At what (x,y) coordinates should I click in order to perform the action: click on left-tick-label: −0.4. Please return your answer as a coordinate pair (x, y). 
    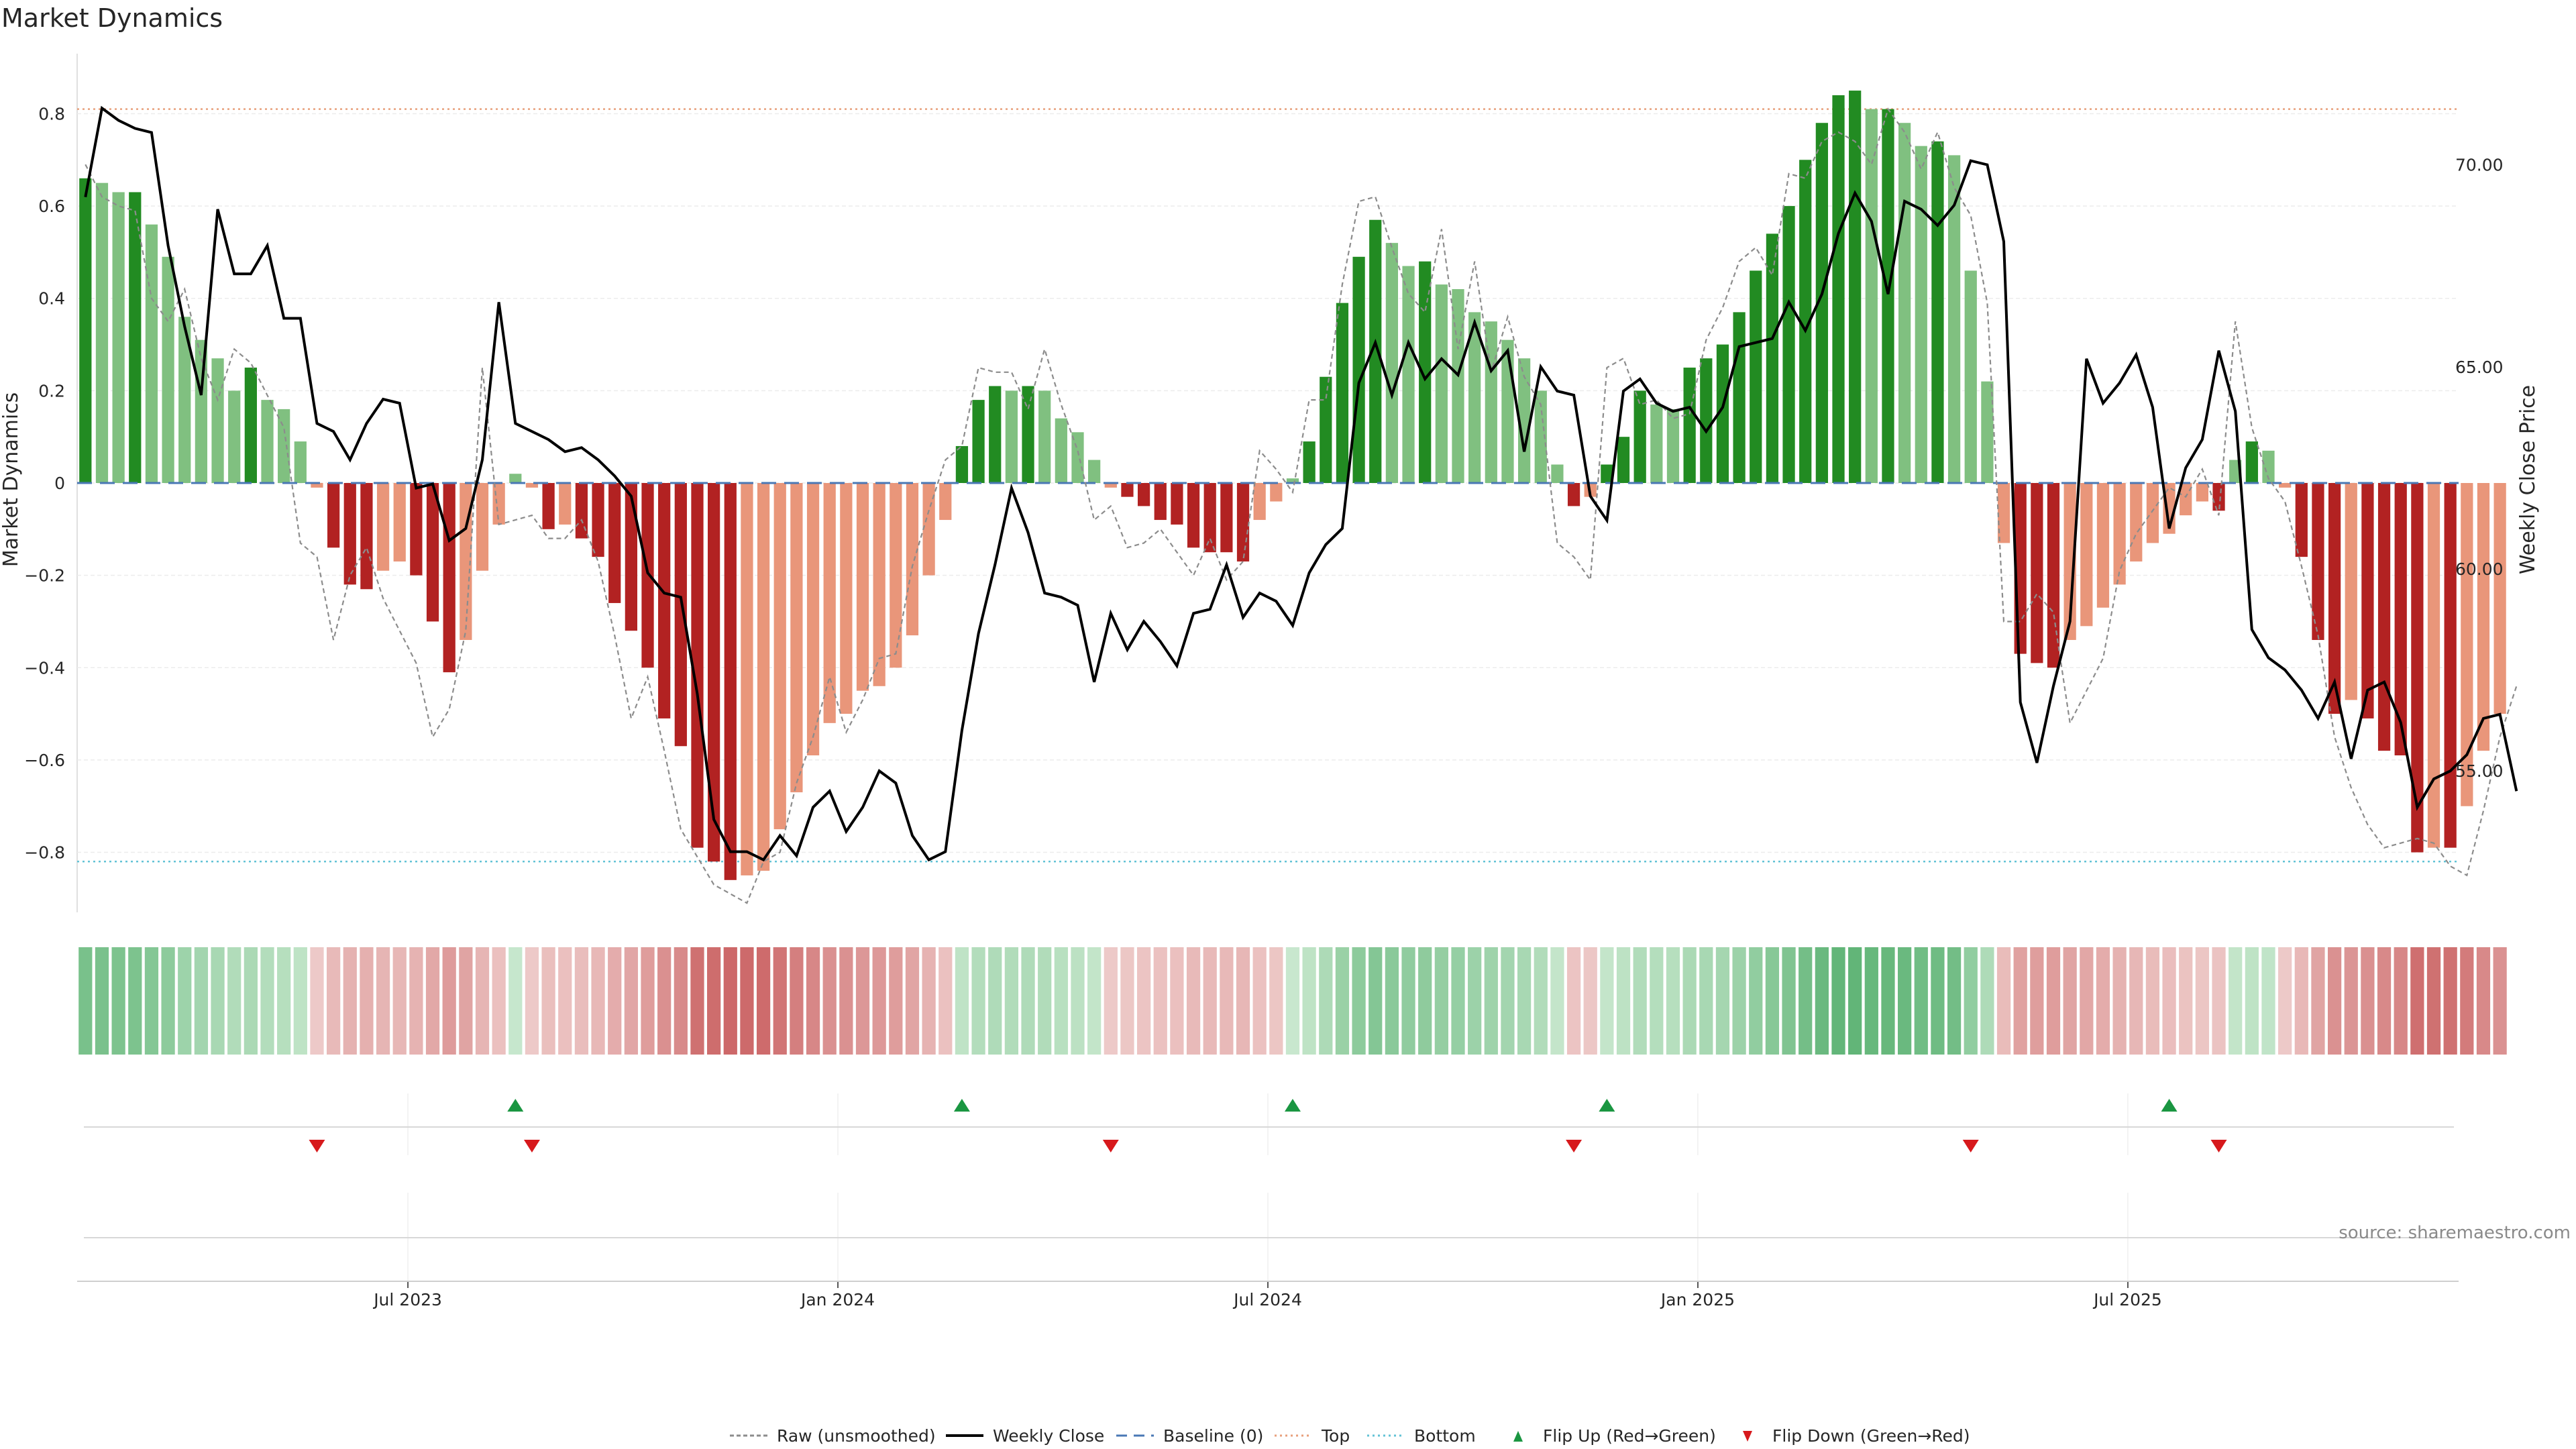
    Looking at the image, I should click on (44, 668).